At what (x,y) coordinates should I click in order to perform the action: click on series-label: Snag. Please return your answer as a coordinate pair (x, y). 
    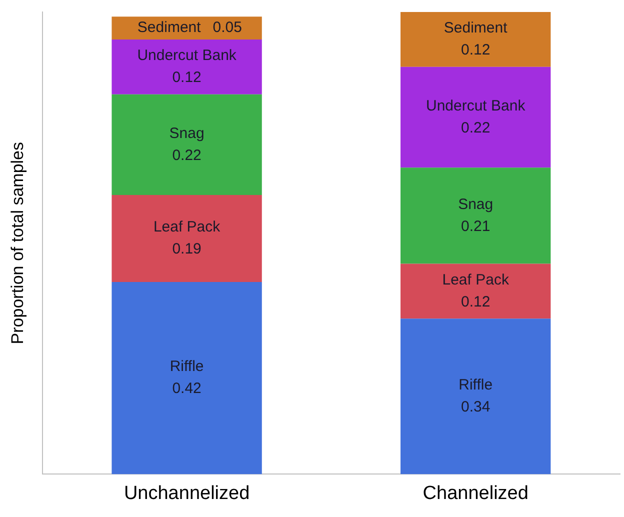
    Looking at the image, I should click on (476, 204).